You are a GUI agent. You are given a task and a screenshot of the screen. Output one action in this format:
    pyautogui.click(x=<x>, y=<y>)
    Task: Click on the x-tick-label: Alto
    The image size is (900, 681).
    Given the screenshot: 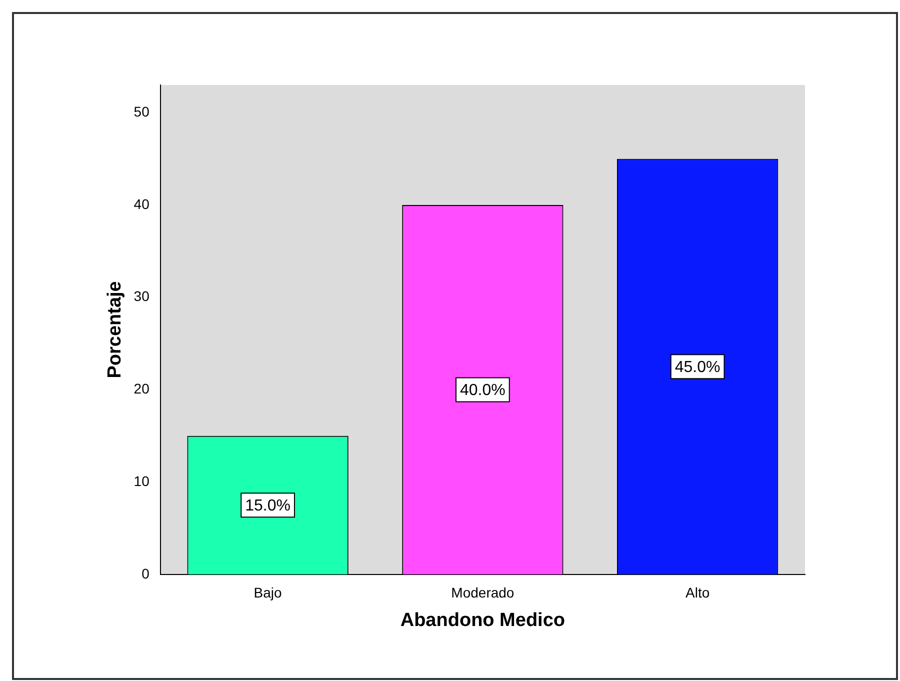 What is the action you would take?
    pyautogui.click(x=698, y=592)
    